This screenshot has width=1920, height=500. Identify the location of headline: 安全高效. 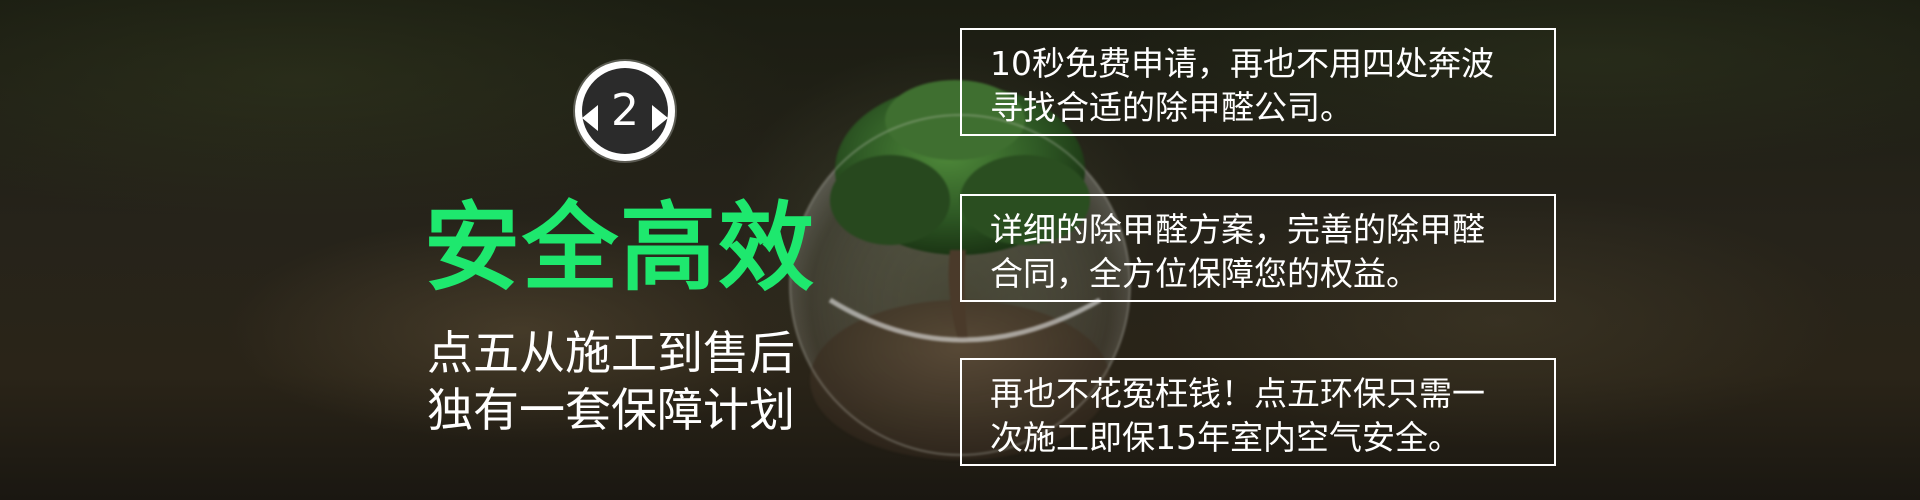
(620, 248).